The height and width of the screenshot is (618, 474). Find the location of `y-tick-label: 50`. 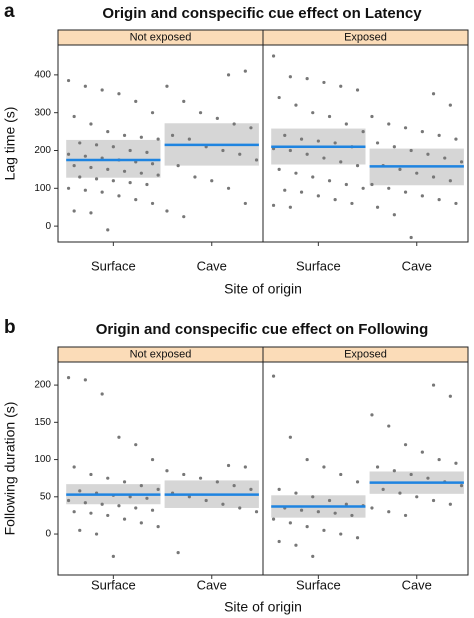

y-tick-label: 50 is located at coordinates (46, 496).